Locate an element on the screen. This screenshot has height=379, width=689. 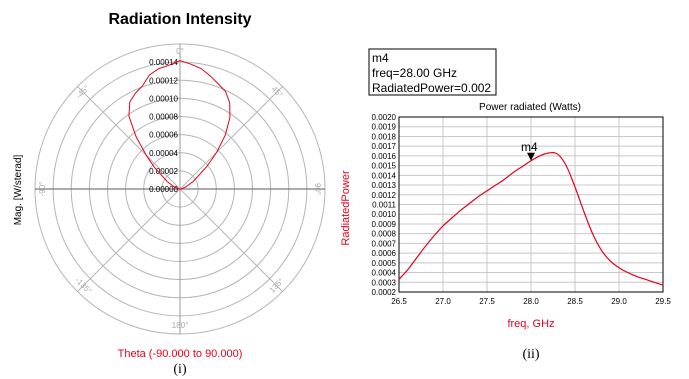
line-y-tick-label: 0.0020 is located at coordinates (384, 117).